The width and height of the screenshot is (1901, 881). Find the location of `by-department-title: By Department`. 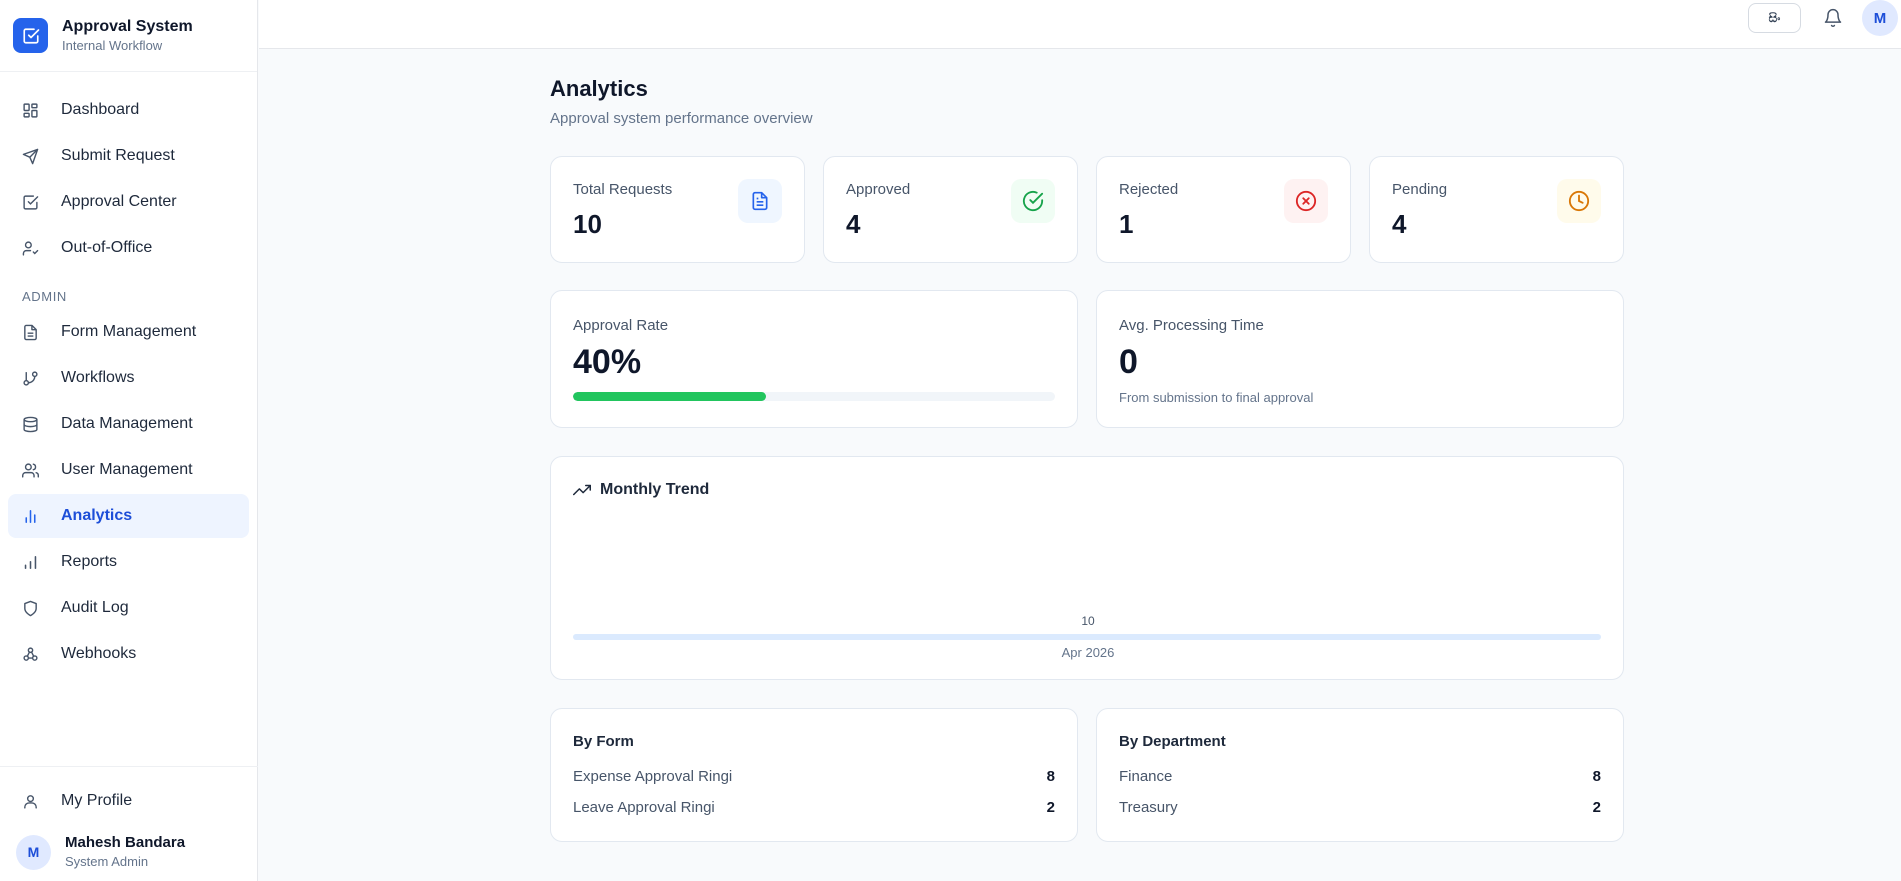

by-department-title: By Department is located at coordinates (1172, 741).